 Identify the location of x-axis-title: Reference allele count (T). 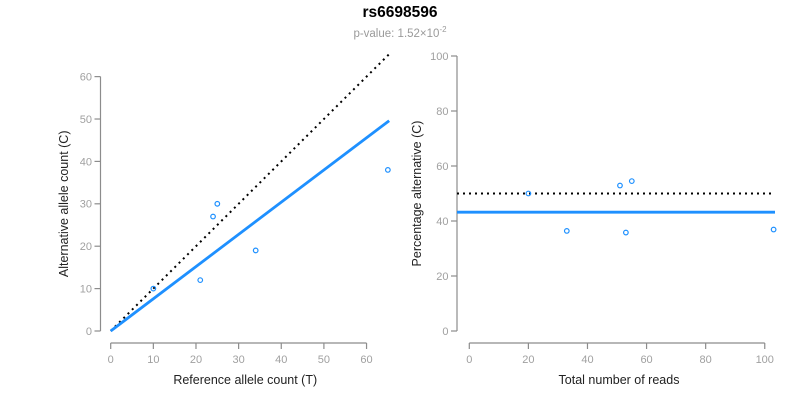
(245, 380).